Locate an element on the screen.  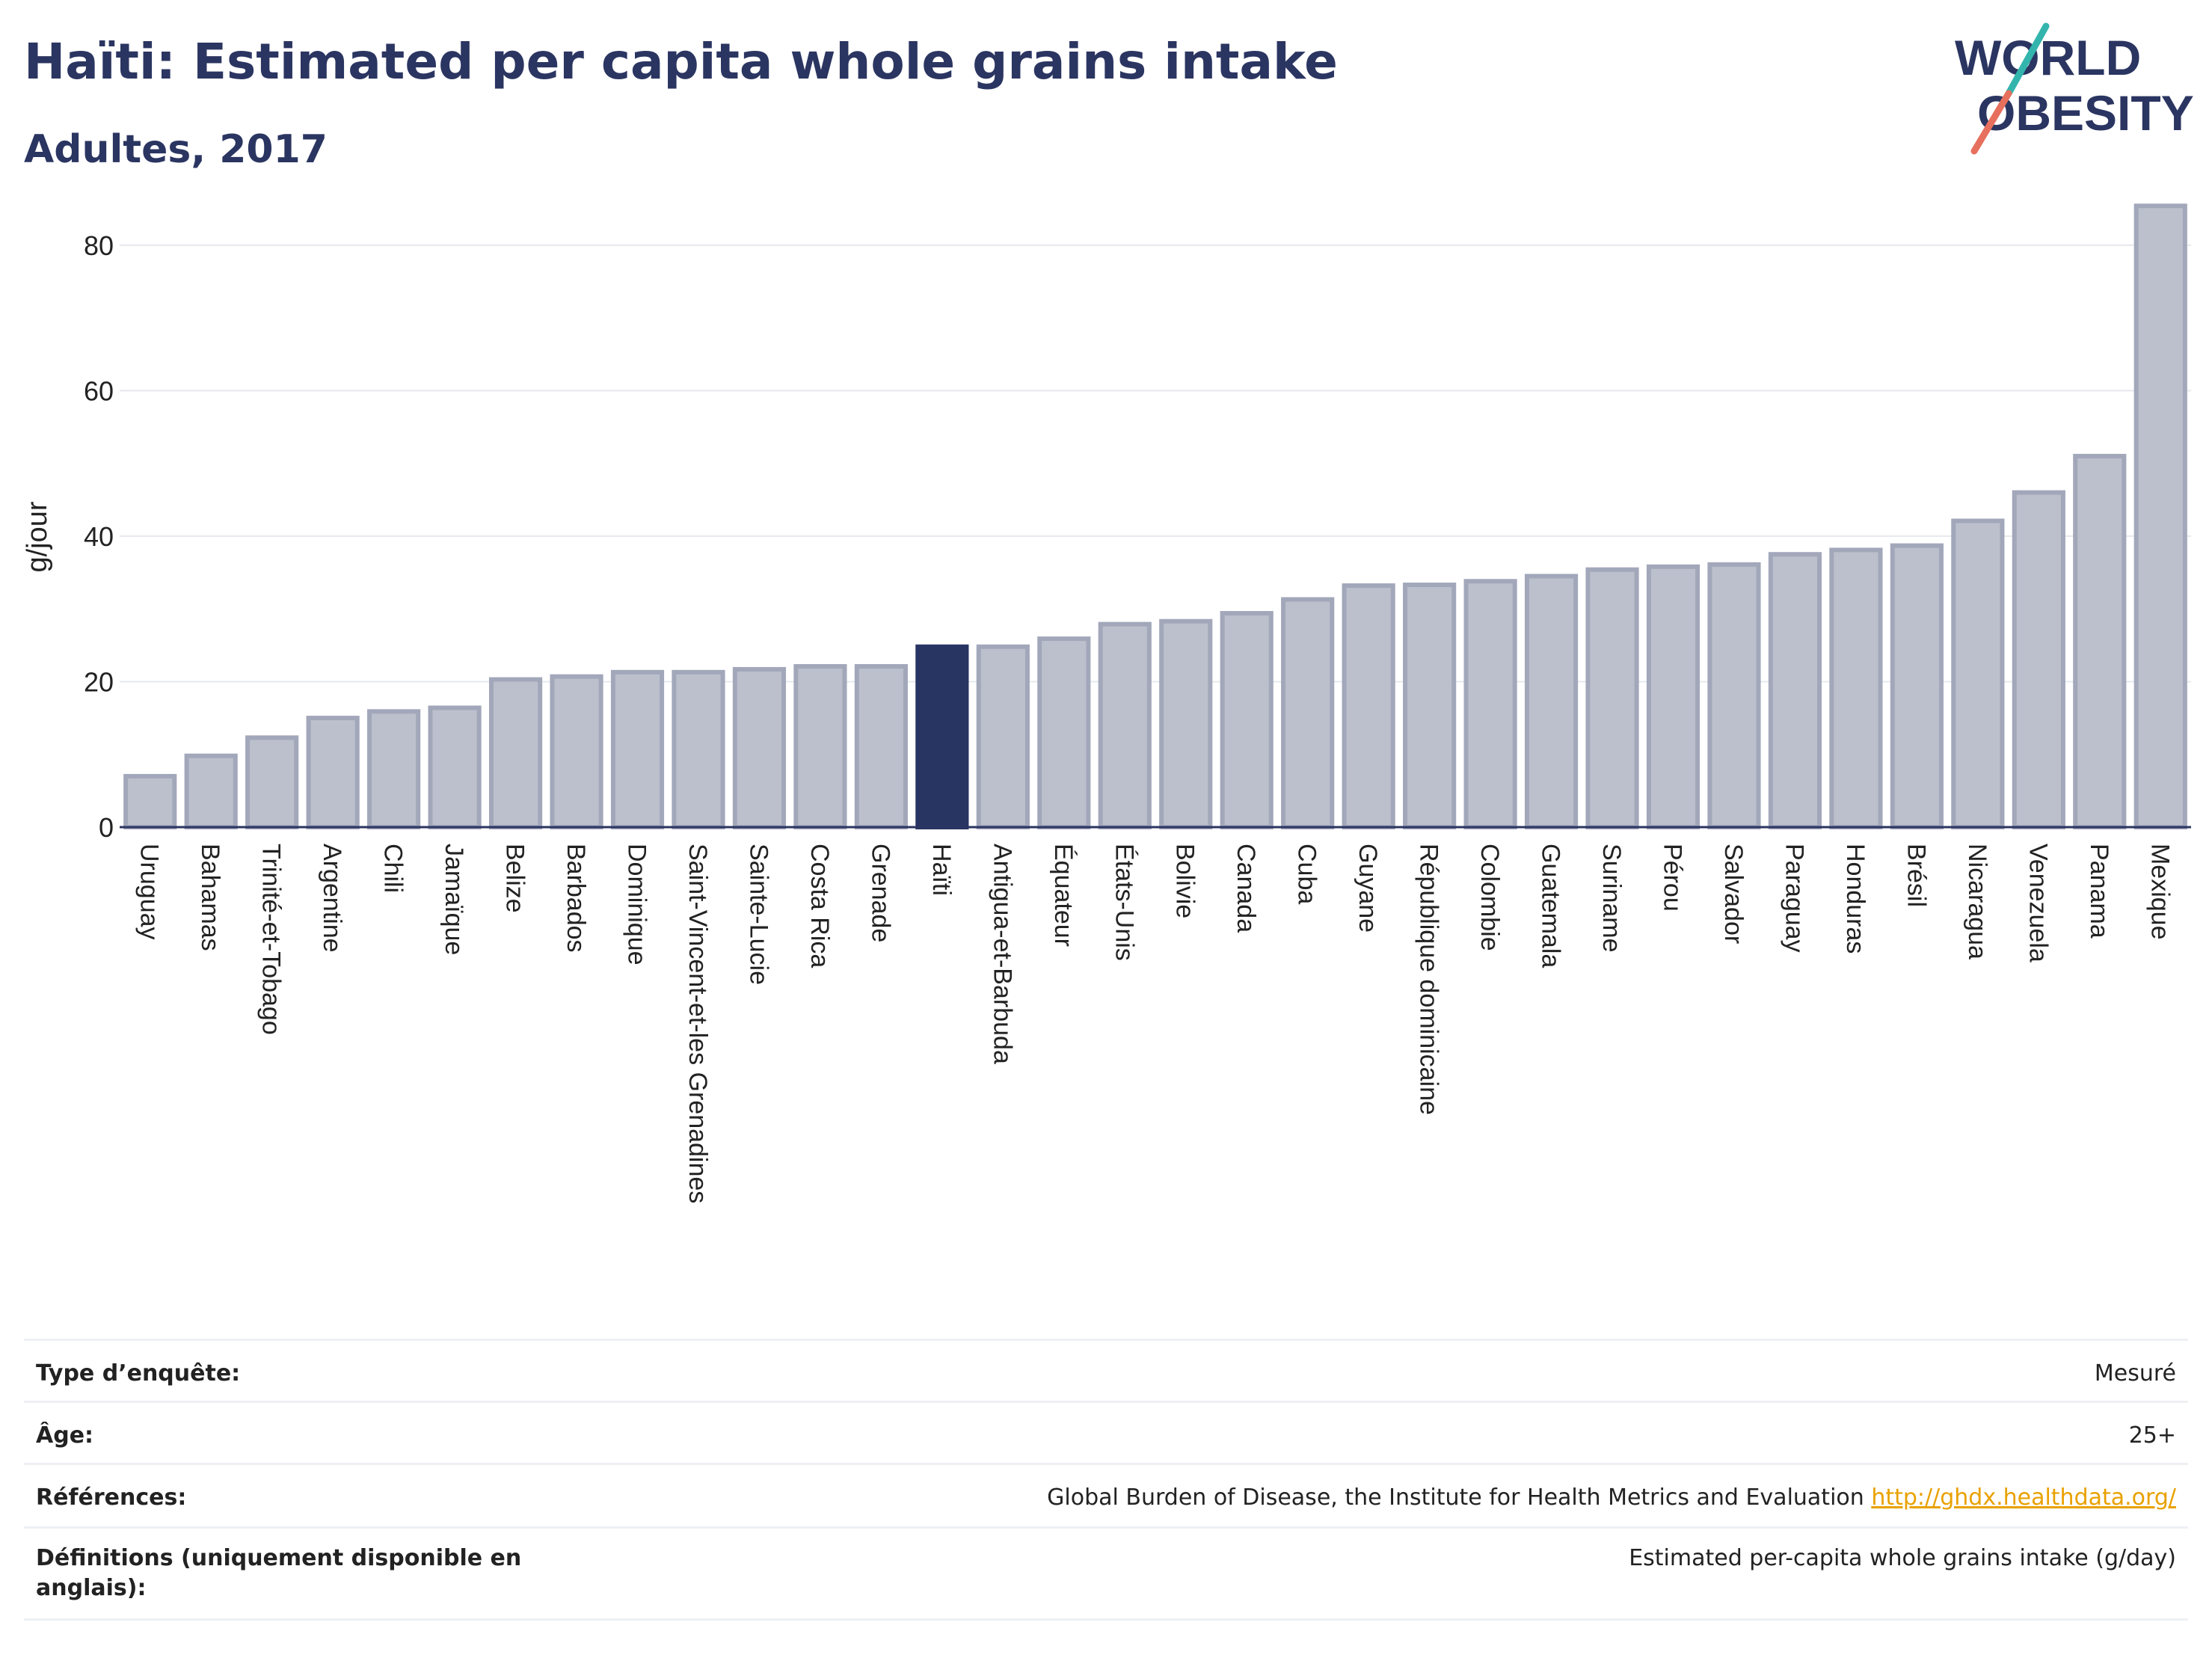
y-tick-label: 20 is located at coordinates (99, 681).